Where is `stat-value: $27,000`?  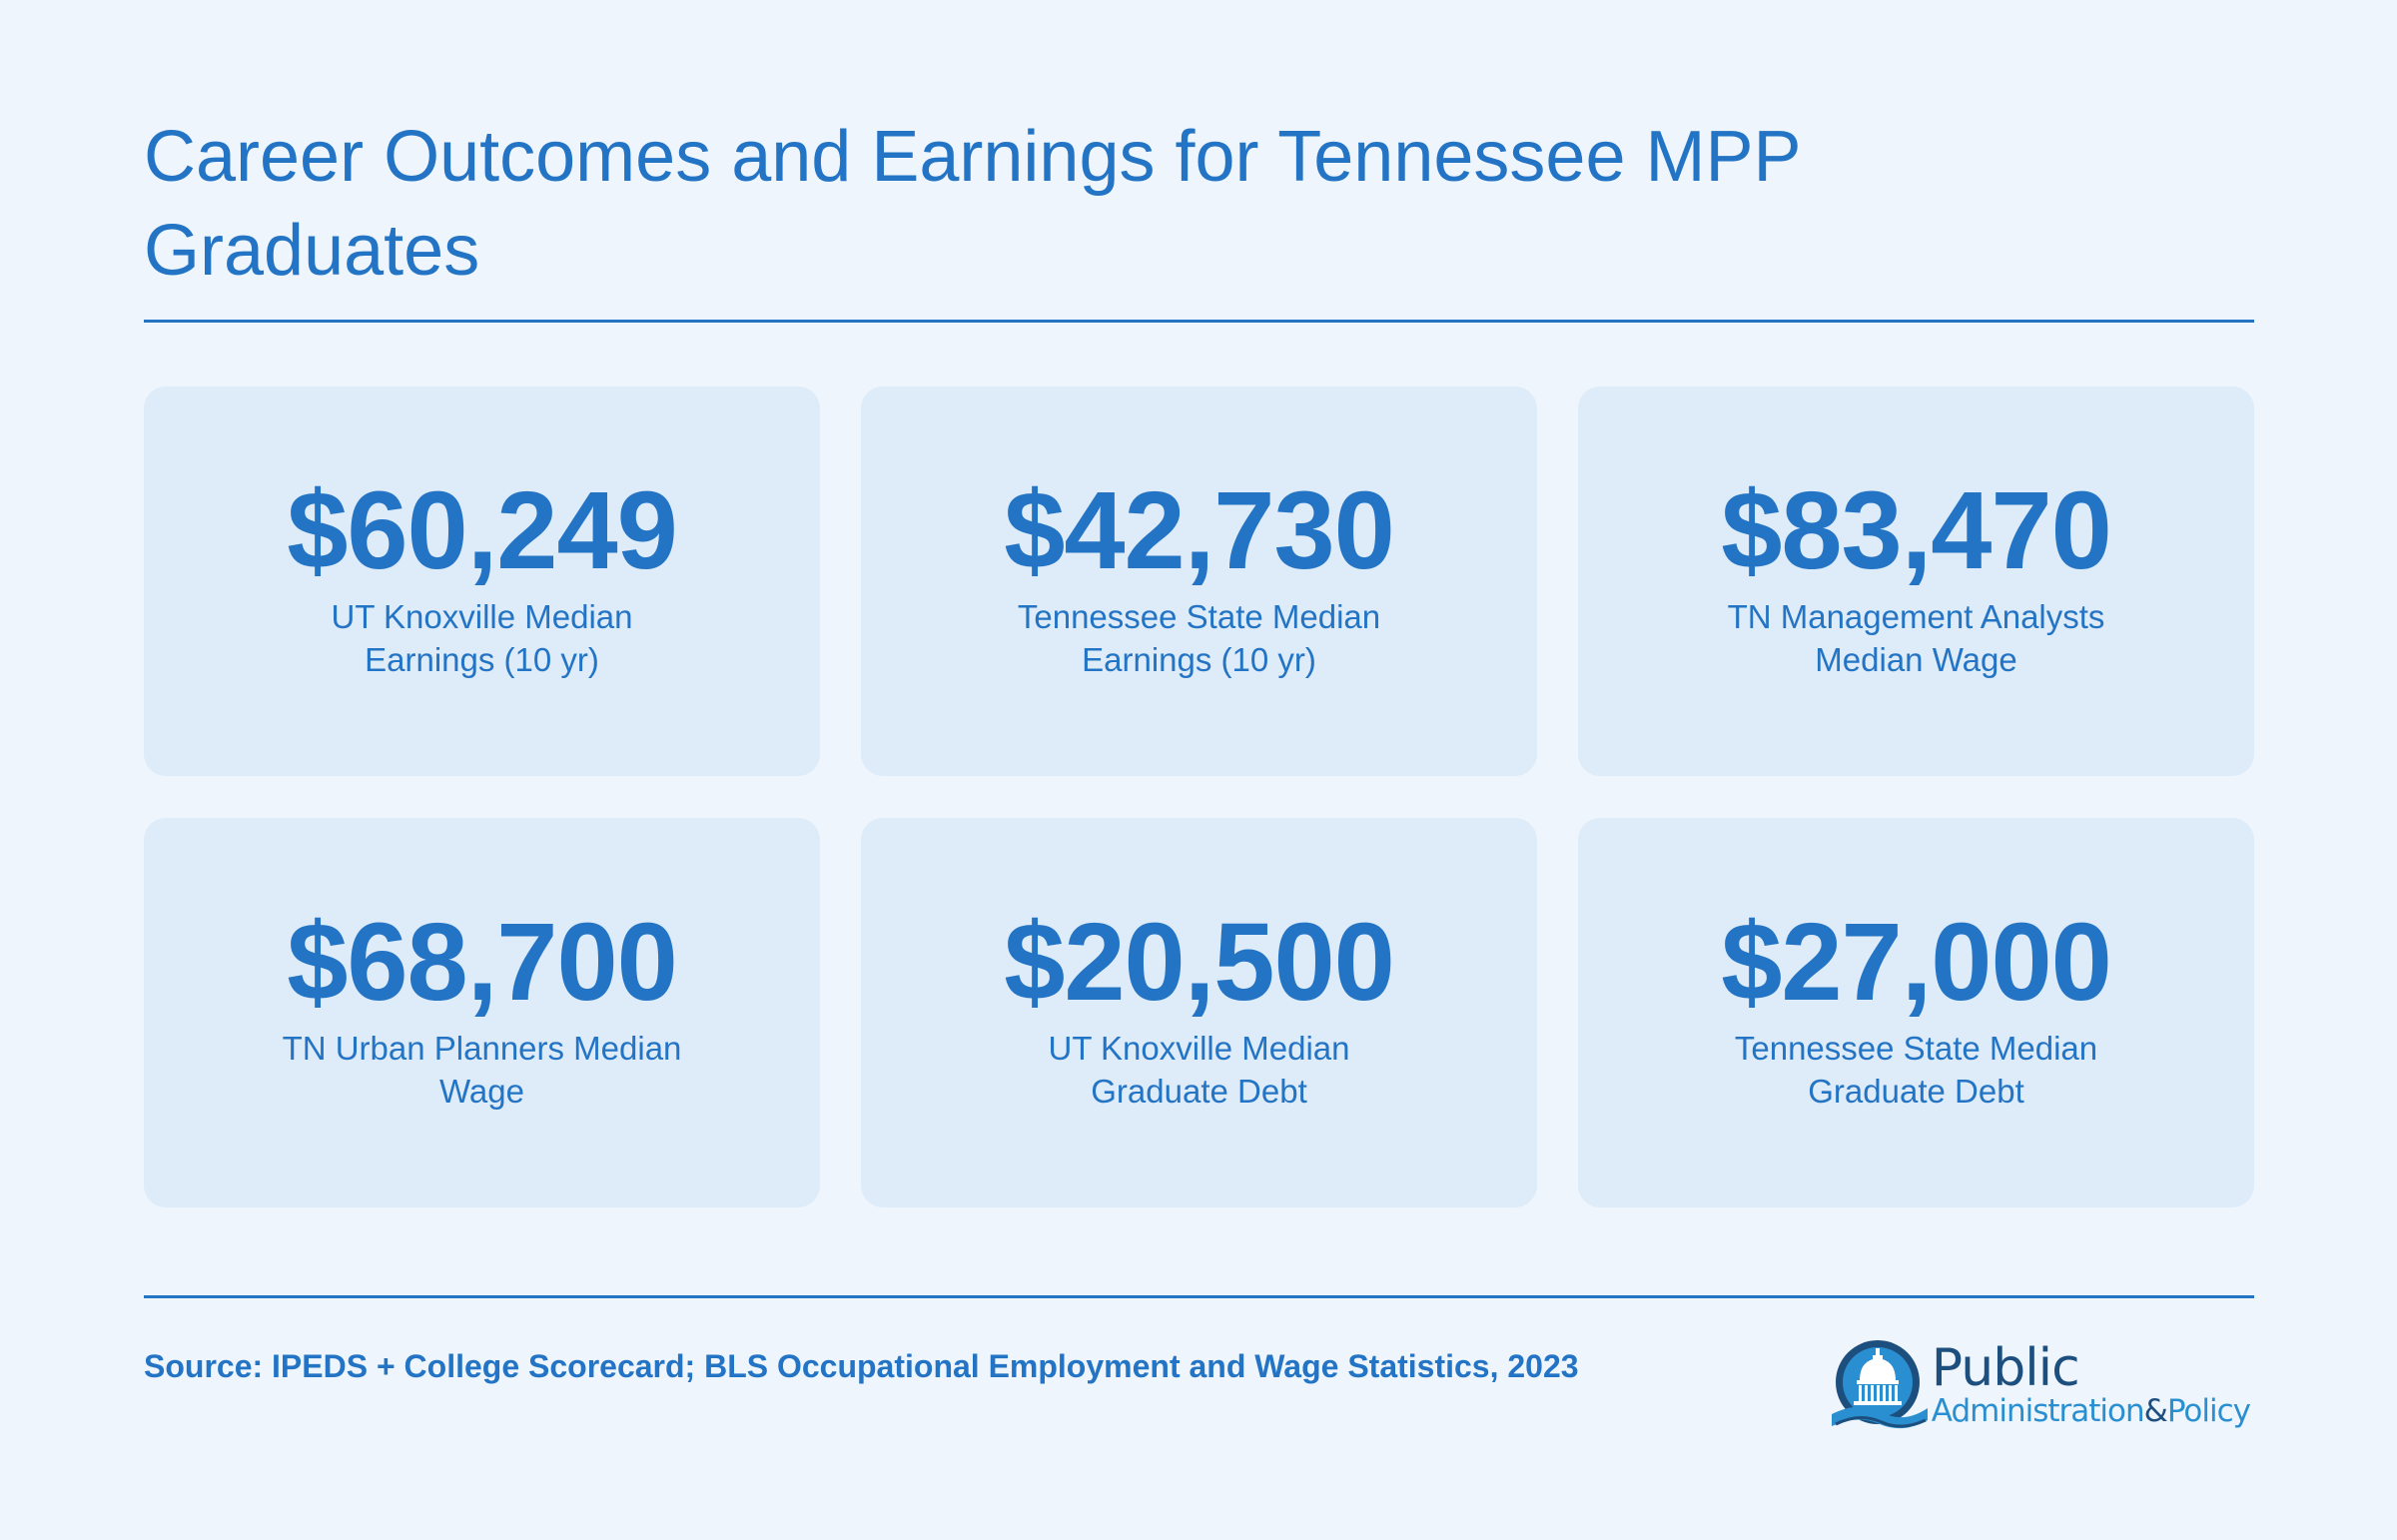 stat-value: $27,000 is located at coordinates (1917, 962).